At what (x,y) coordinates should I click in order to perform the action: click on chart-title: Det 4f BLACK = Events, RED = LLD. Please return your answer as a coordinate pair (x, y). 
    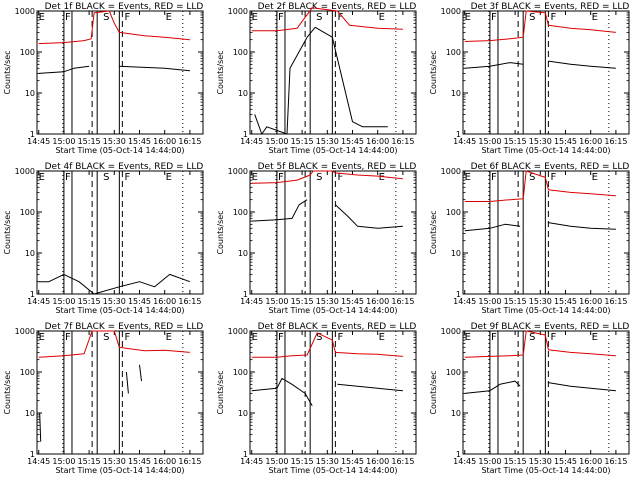
    Looking at the image, I should click on (124, 167).